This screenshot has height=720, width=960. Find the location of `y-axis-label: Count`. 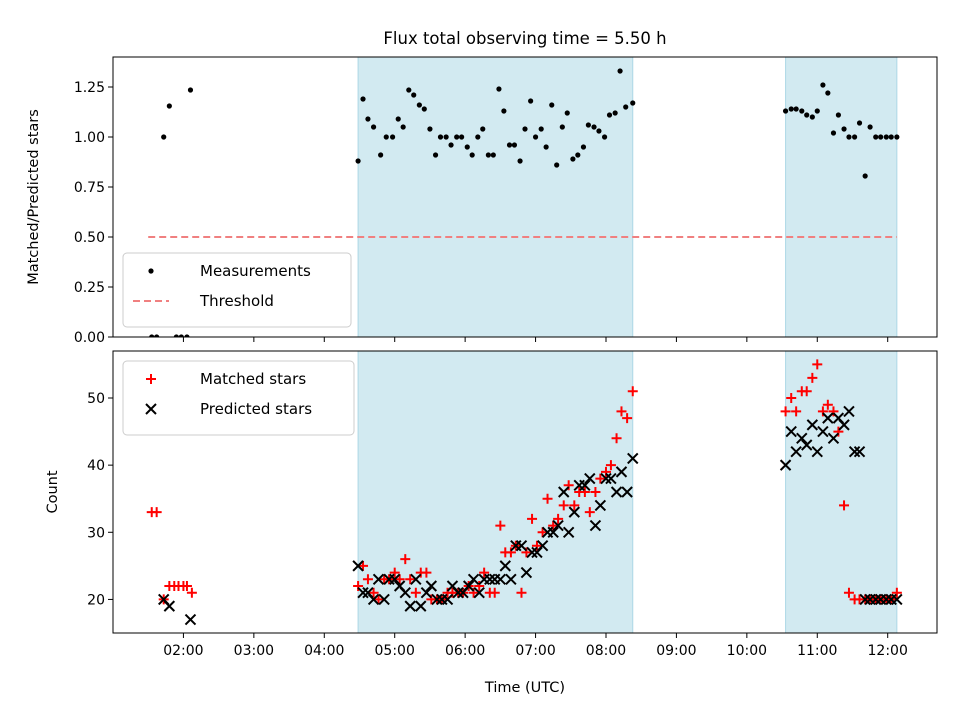

y-axis-label: Count is located at coordinates (53, 491).